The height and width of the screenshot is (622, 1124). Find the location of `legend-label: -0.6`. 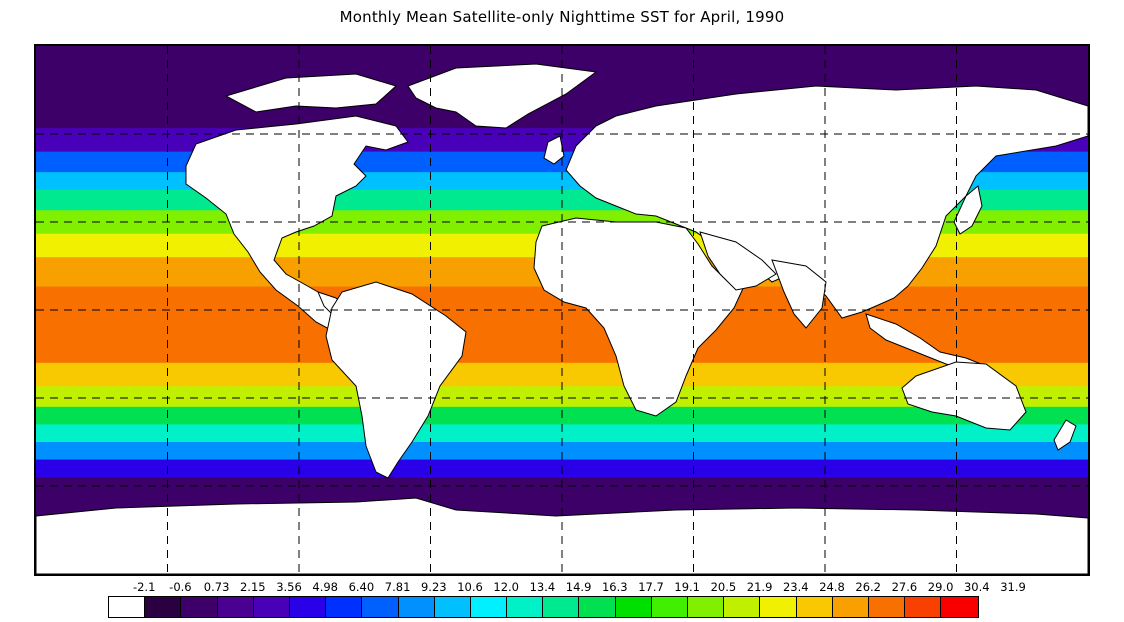

legend-label: -0.6 is located at coordinates (180, 587).